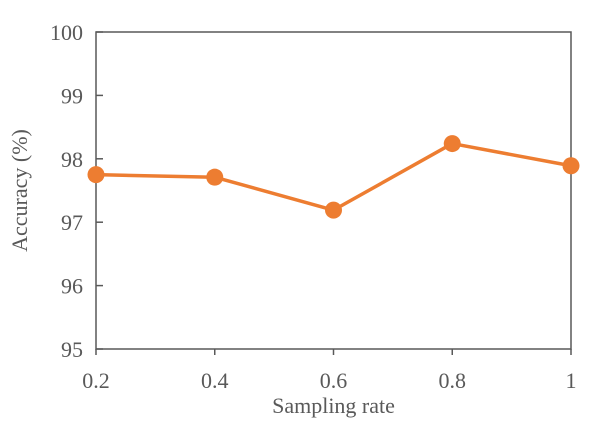 Image resolution: width=596 pixels, height=421 pixels. Describe the element at coordinates (215, 380) in the screenshot. I see `x-tick-label: 0.4` at that location.